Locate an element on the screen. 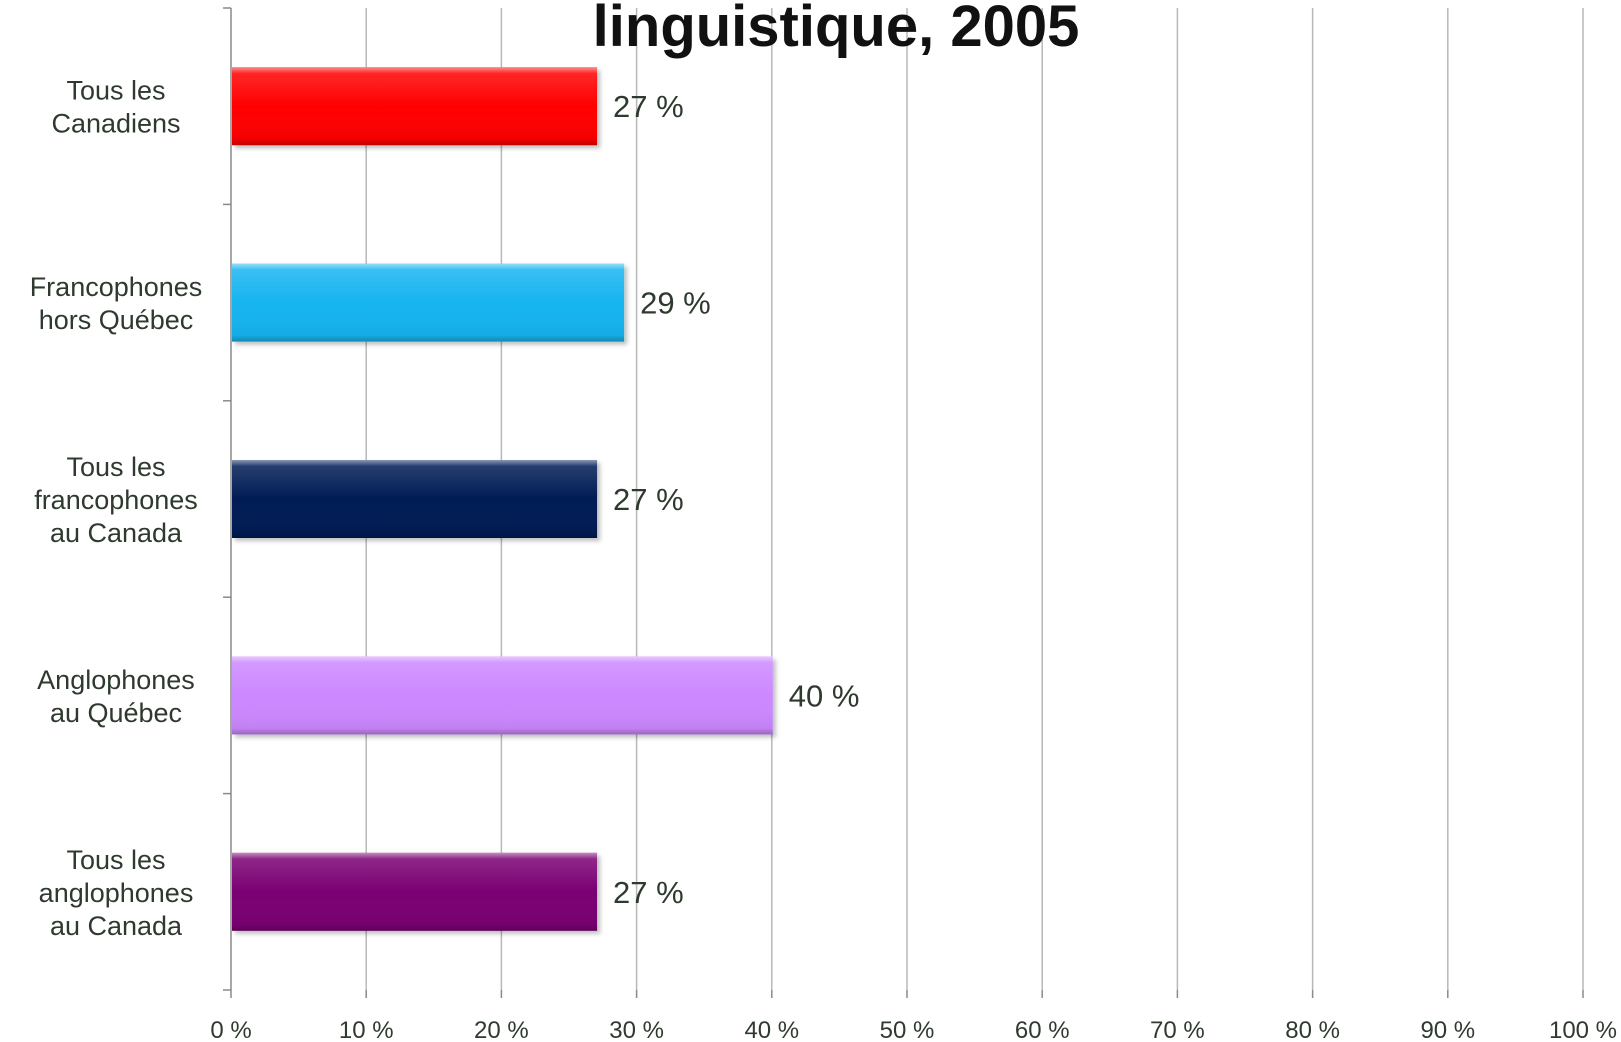 Image resolution: width=1621 pixels, height=1042 pixels. category-label: Francophones hors Québec is located at coordinates (116, 303).